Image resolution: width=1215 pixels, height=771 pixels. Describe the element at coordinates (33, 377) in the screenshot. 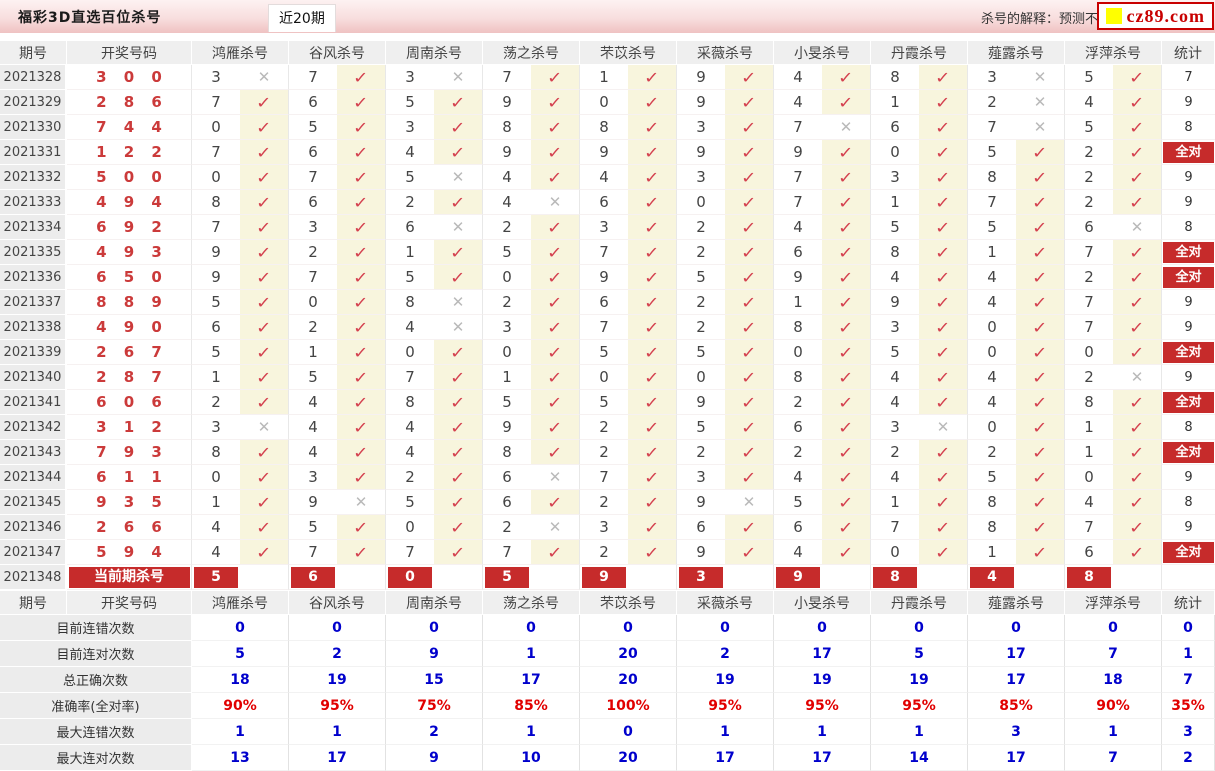

I see `period-cell: 2021340` at that location.